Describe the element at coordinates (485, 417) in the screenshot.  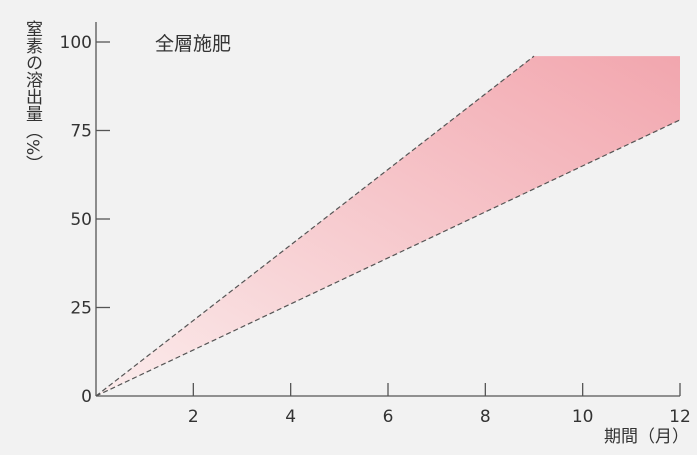
I see `x-tick-label: 8` at that location.